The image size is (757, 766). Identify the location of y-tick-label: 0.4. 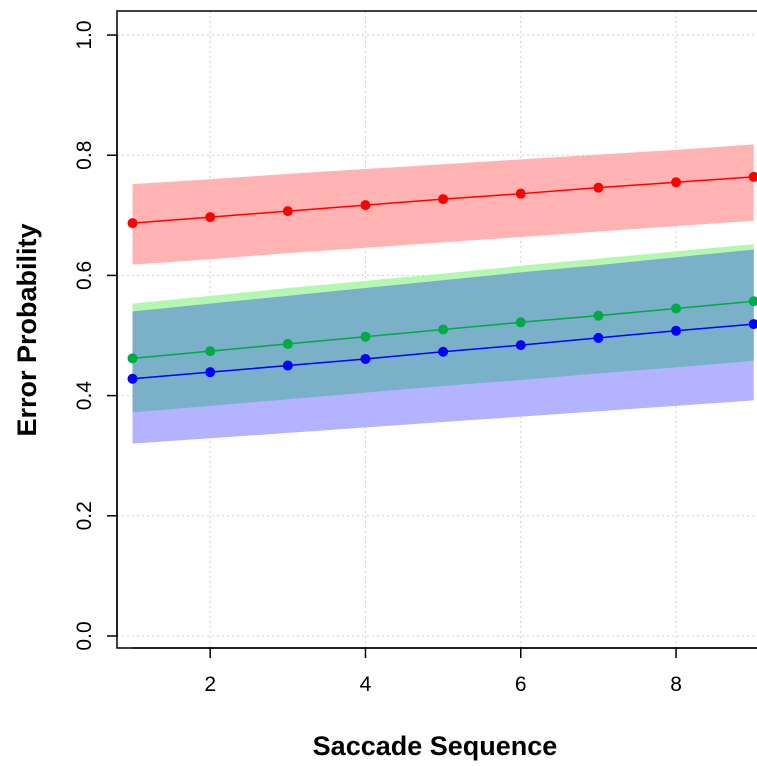
(84, 396).